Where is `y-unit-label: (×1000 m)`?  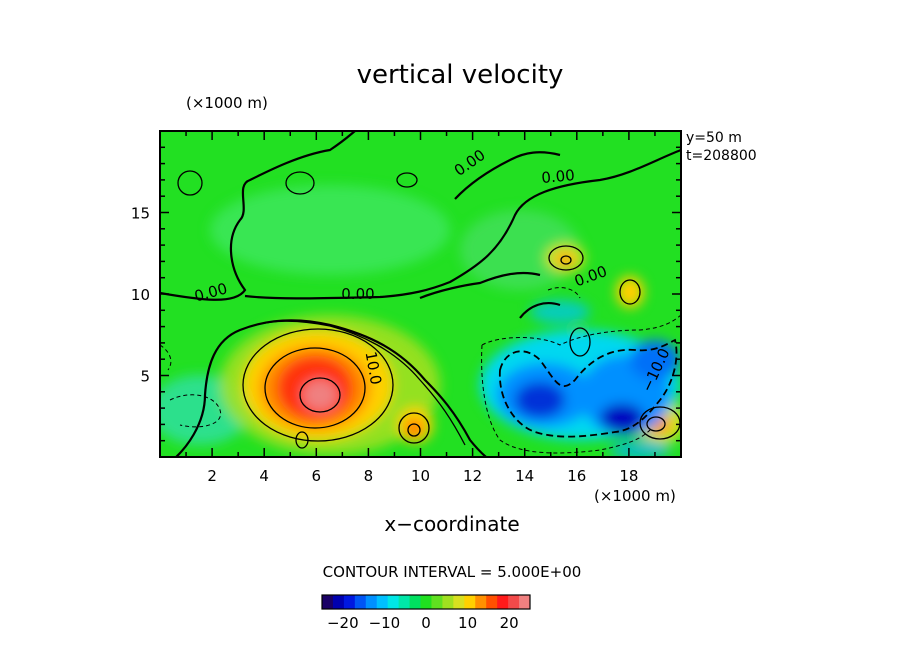
y-unit-label: (×1000 m) is located at coordinates (227, 103).